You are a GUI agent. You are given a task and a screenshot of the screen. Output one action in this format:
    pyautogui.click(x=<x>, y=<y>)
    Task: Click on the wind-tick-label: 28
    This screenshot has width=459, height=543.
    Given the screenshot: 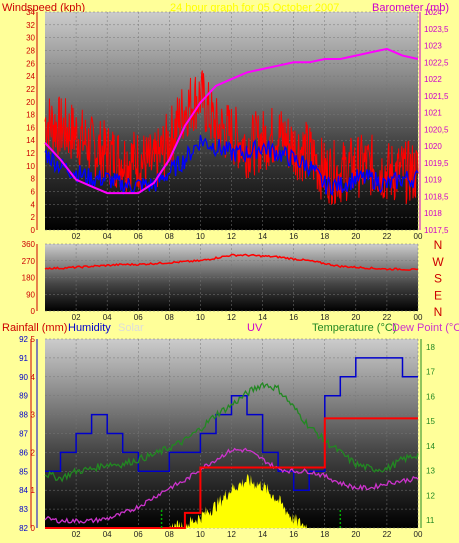 What is the action you would take?
    pyautogui.click(x=30, y=50)
    